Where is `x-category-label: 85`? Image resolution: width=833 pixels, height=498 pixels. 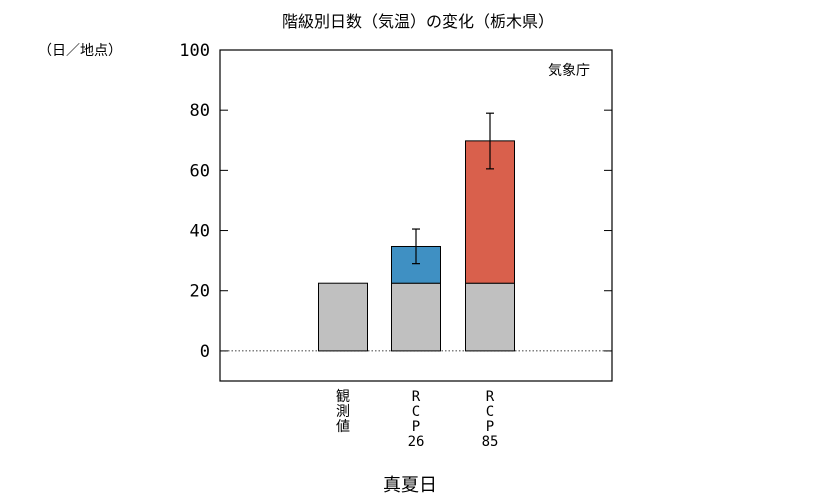 x-category-label: 85 is located at coordinates (490, 442).